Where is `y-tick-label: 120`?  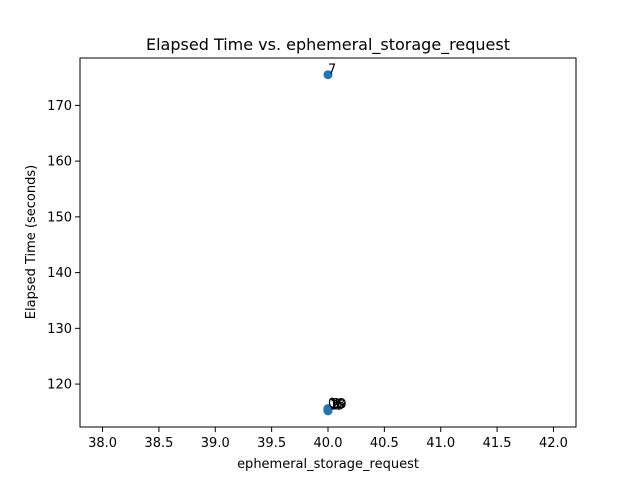 y-tick-label: 120 is located at coordinates (59, 385).